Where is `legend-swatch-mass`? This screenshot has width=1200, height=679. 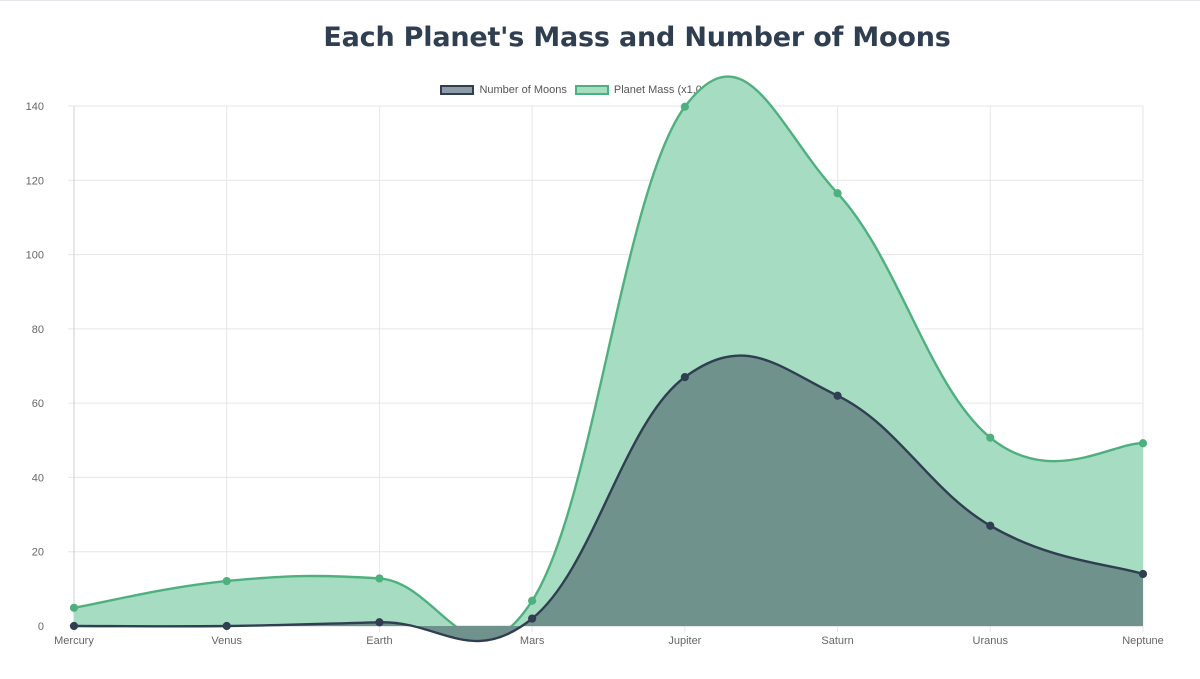 legend-swatch-mass is located at coordinates (591, 90).